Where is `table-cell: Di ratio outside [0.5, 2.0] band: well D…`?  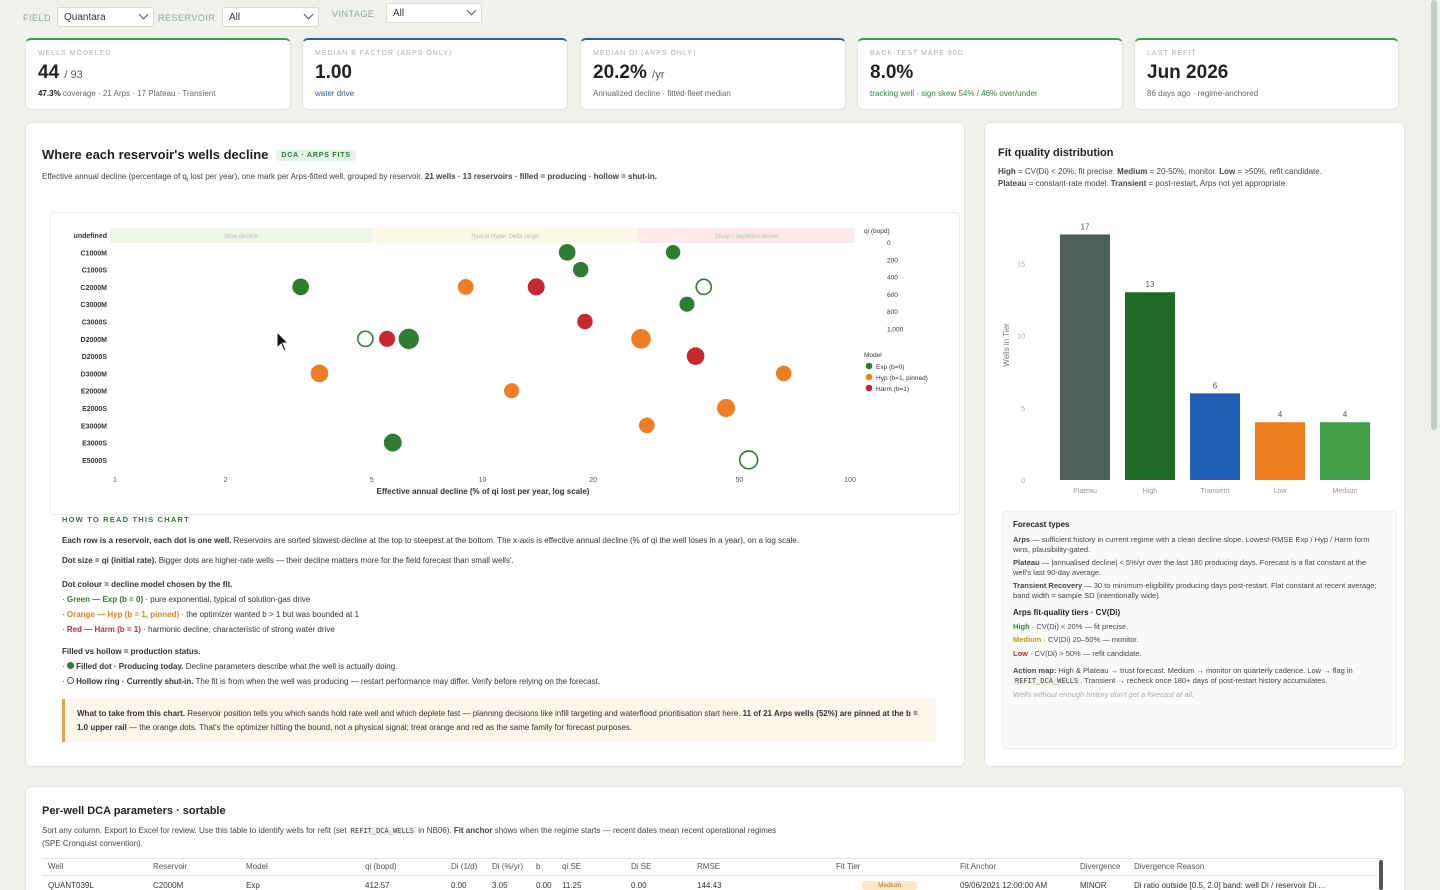 table-cell: Di ratio outside [0.5, 2.0] band: well D… is located at coordinates (1230, 885).